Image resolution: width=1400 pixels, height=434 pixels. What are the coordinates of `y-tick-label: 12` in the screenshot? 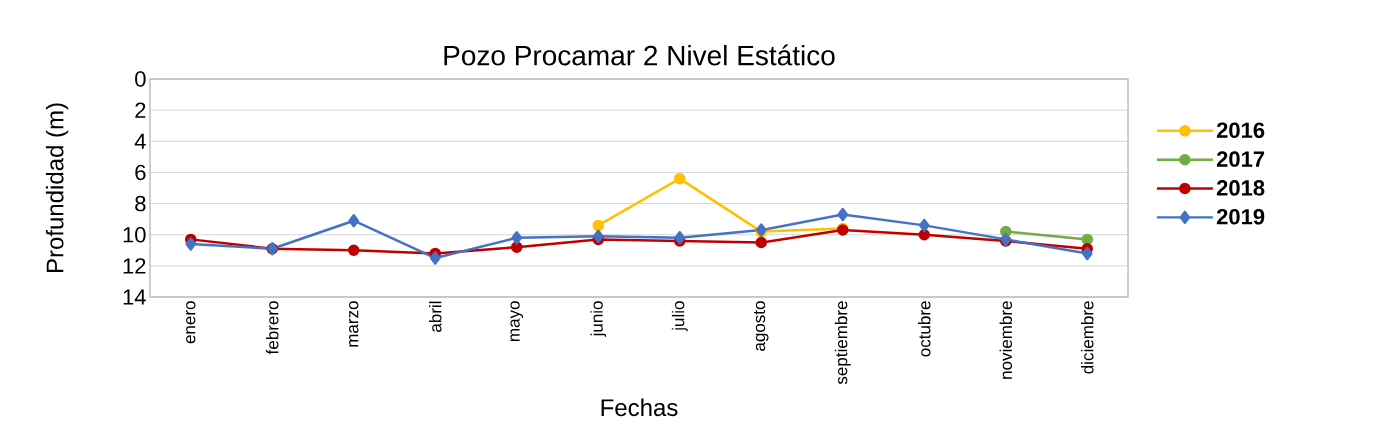 It's located at (134, 266).